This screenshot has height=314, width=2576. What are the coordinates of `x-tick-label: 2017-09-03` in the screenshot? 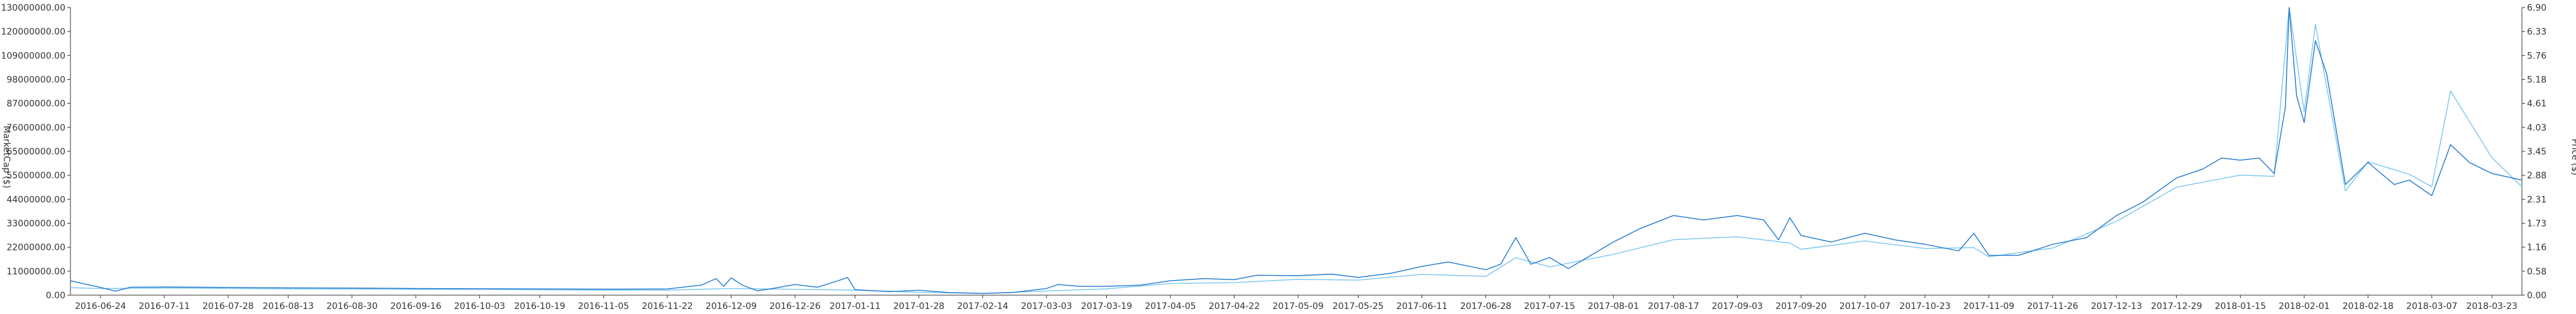 It's located at (1737, 306).